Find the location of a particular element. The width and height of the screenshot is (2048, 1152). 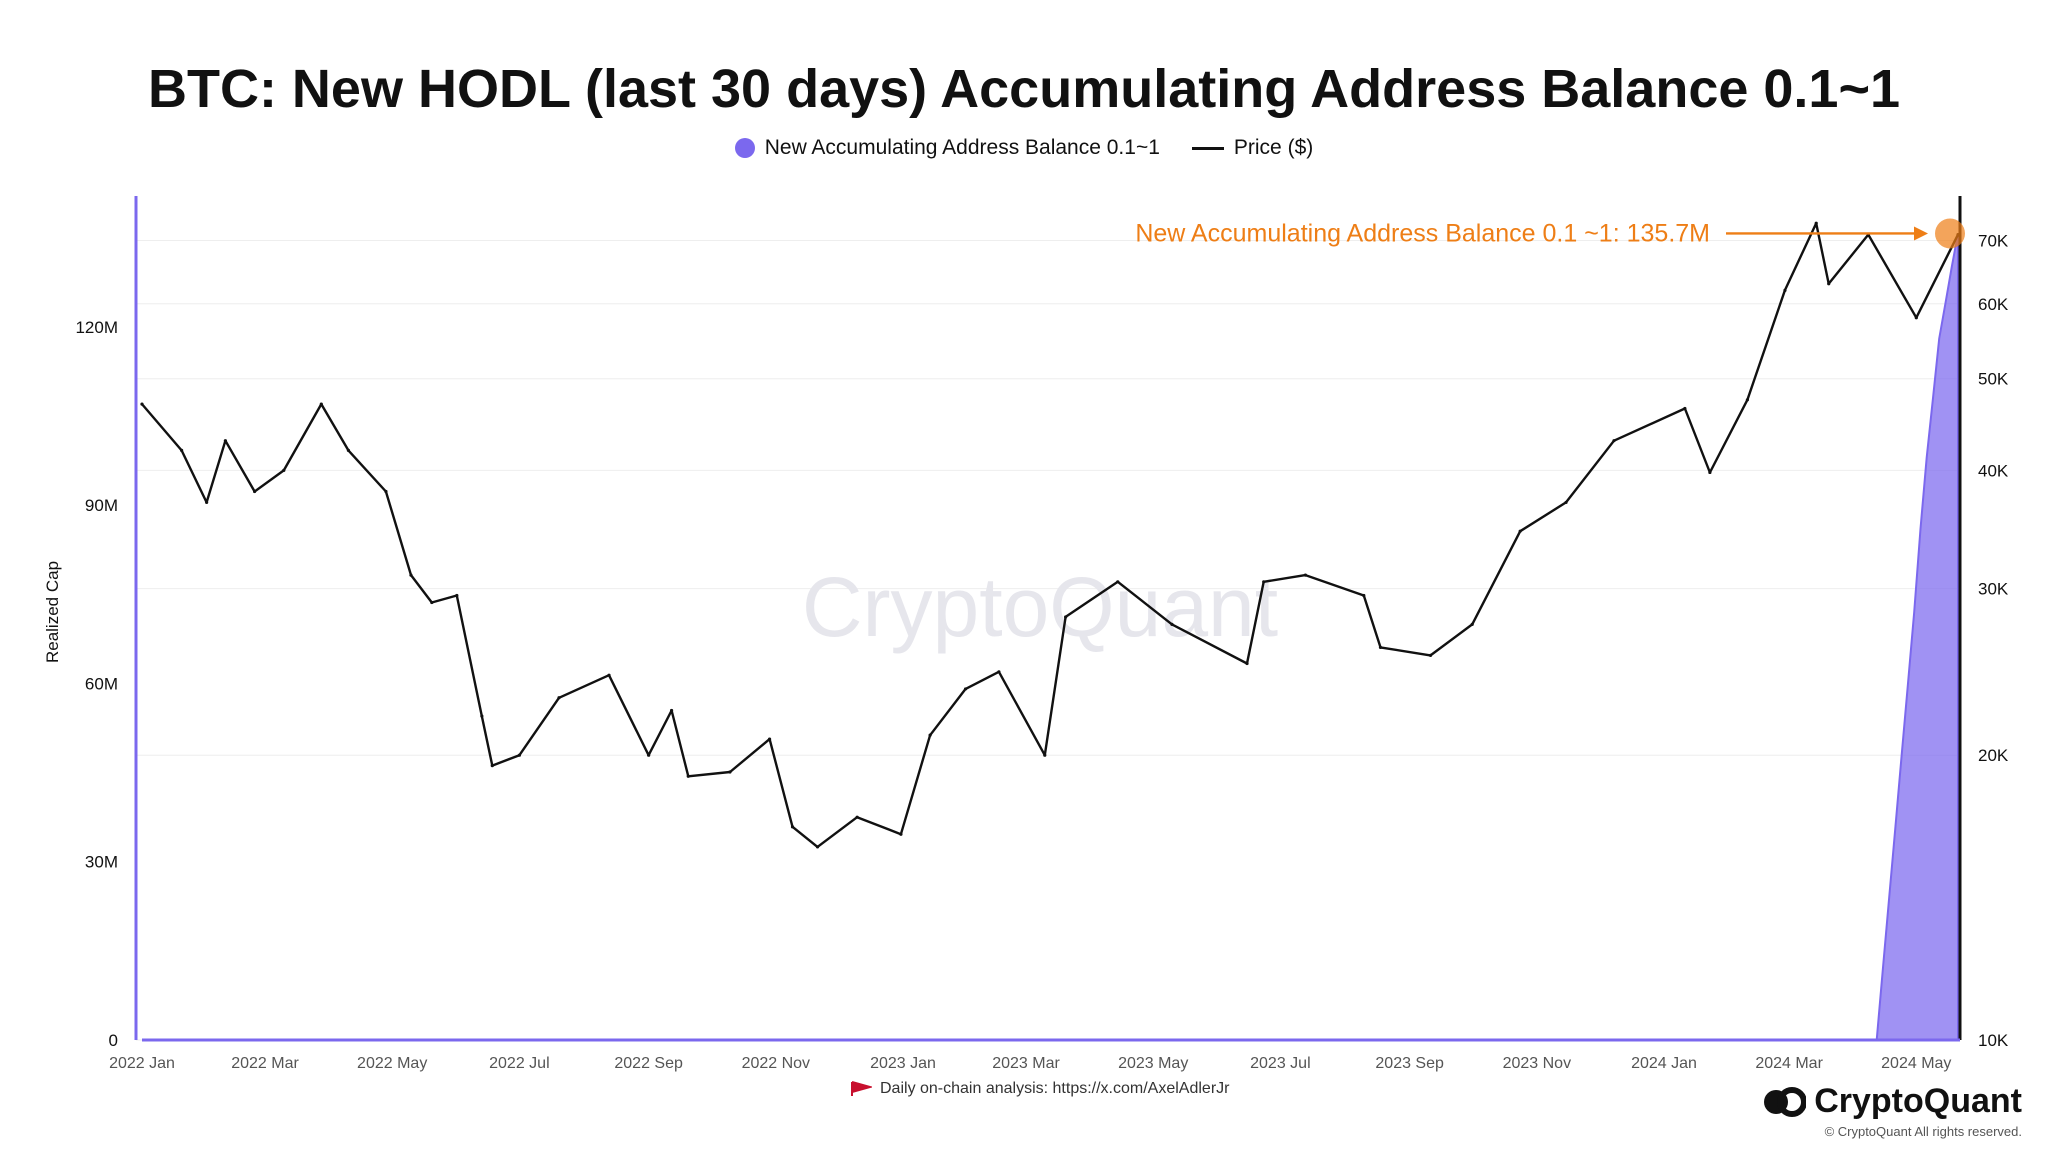

x-tick-label: 2024 May is located at coordinates (1916, 1063).